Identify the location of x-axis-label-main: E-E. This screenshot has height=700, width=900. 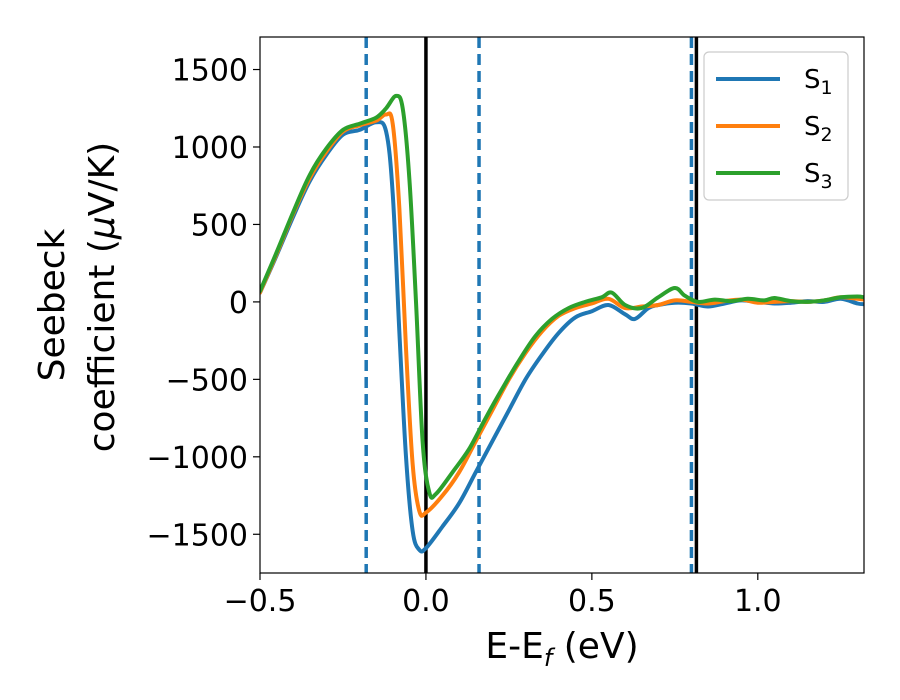
(514, 646).